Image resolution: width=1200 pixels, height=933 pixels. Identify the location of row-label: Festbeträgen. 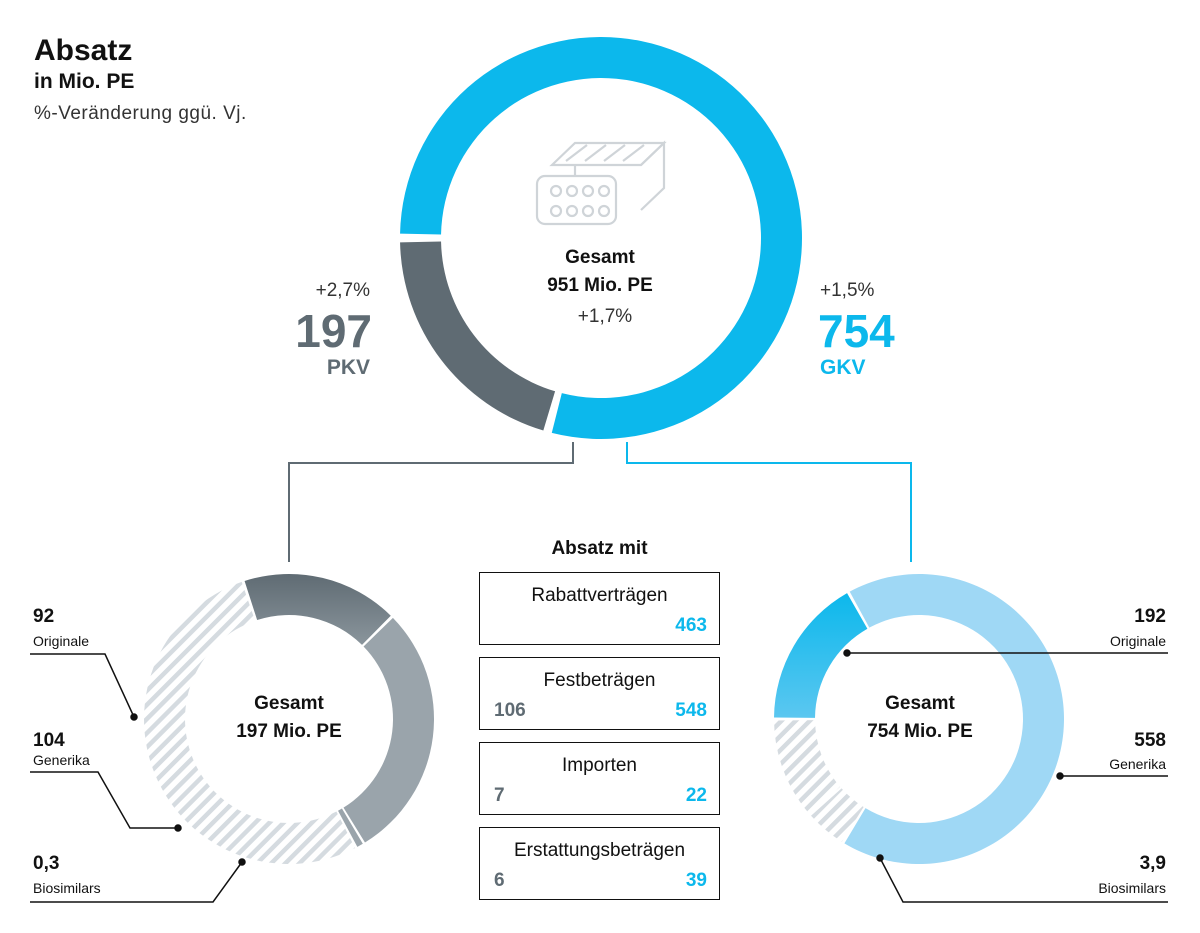
(599, 680).